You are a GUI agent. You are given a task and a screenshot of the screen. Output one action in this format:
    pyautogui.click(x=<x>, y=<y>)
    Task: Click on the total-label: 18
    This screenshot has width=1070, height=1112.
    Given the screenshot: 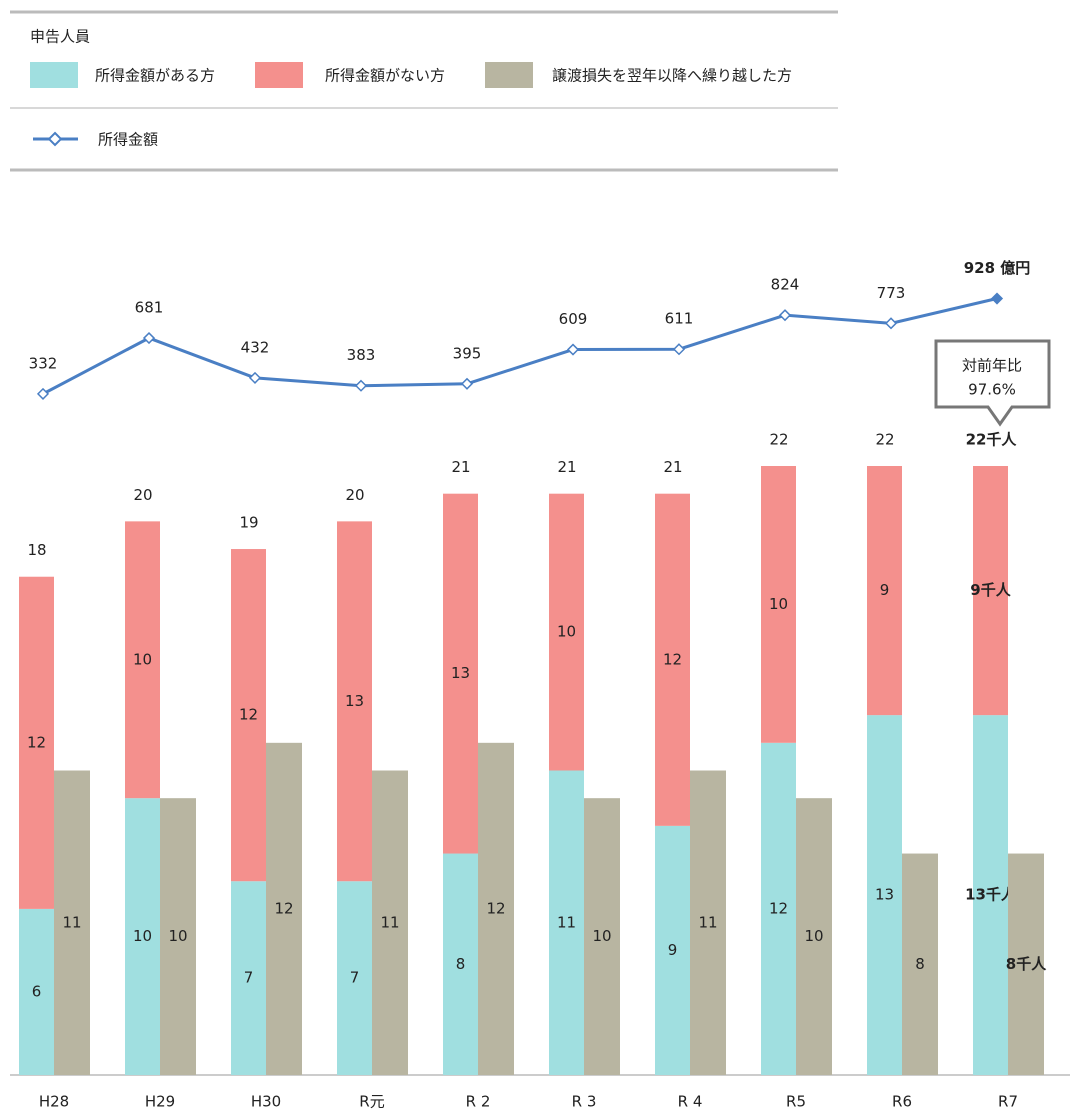 What is the action you would take?
    pyautogui.click(x=36, y=550)
    